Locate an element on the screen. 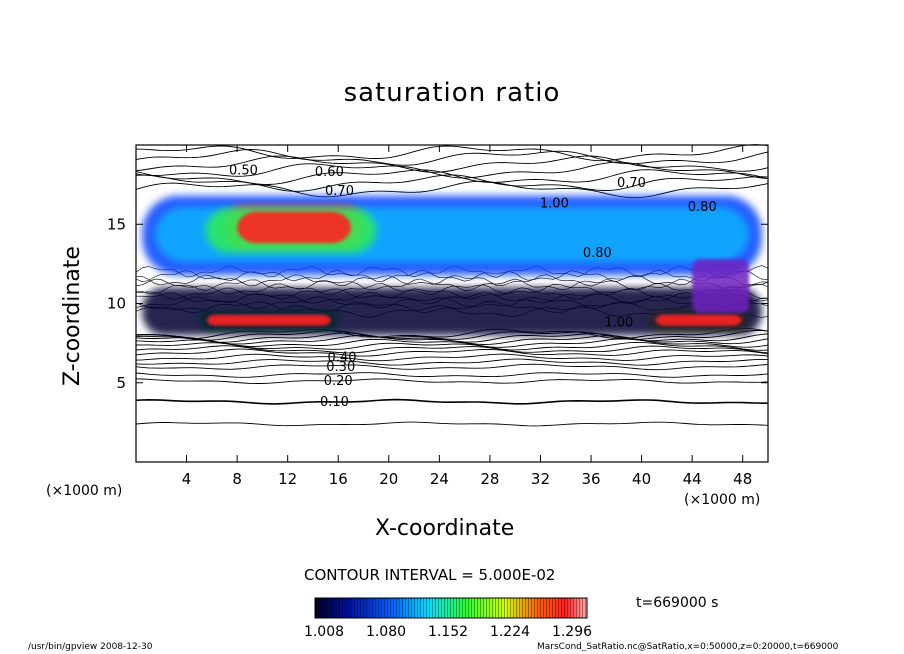  colorbar-label: 1.008 is located at coordinates (324, 632).